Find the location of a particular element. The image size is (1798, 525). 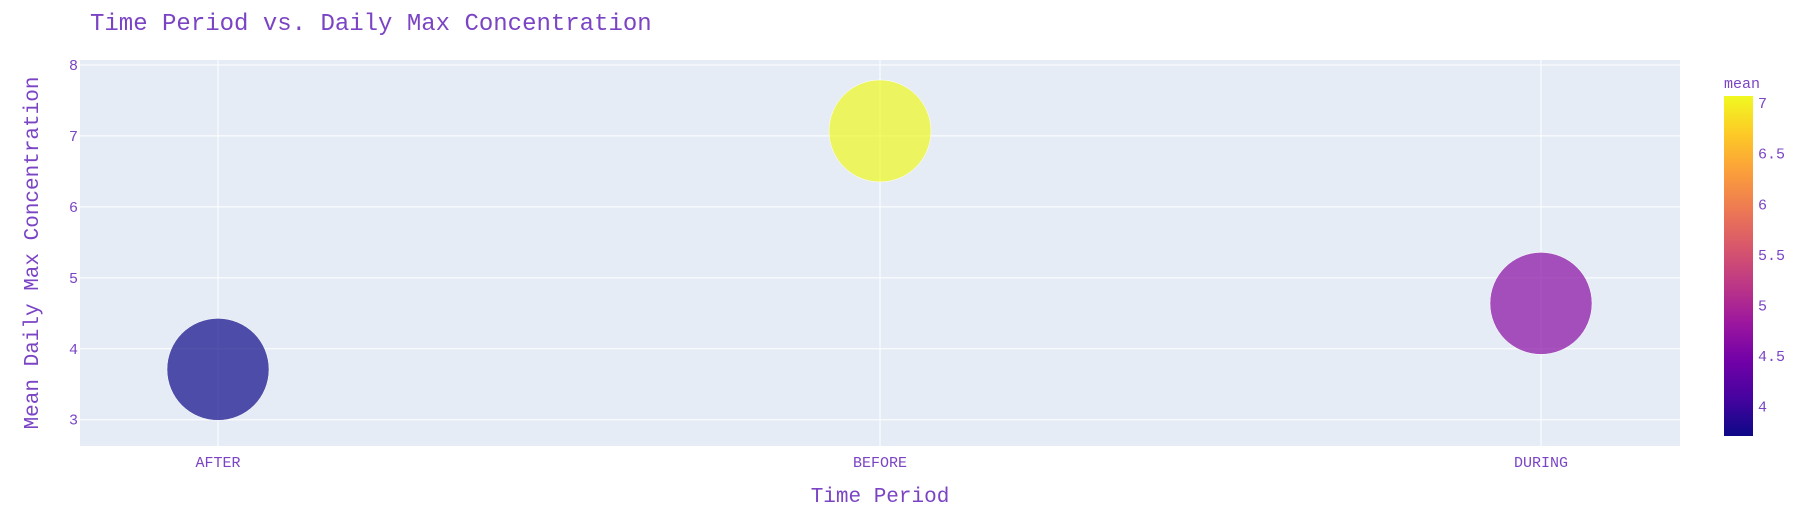

y-axis-title: Mean Daily Max Concentration is located at coordinates (33, 253).